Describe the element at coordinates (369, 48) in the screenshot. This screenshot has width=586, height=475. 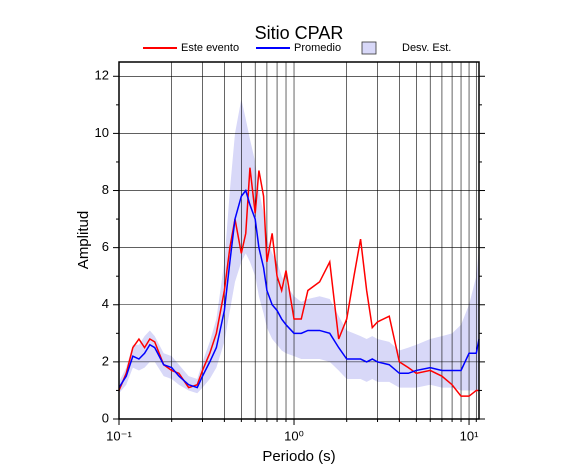
I see `legend-swatch` at that location.